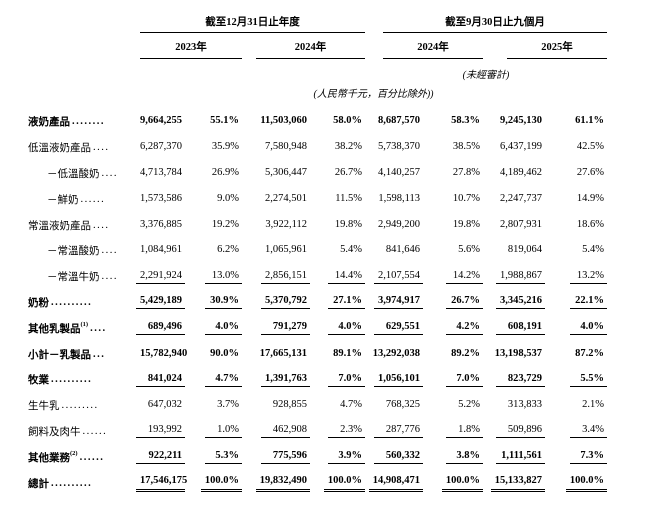 This screenshot has height=522, width=650. Describe the element at coordinates (593, 250) in the screenshot. I see `pct-9m2025: 5.4%` at that location.